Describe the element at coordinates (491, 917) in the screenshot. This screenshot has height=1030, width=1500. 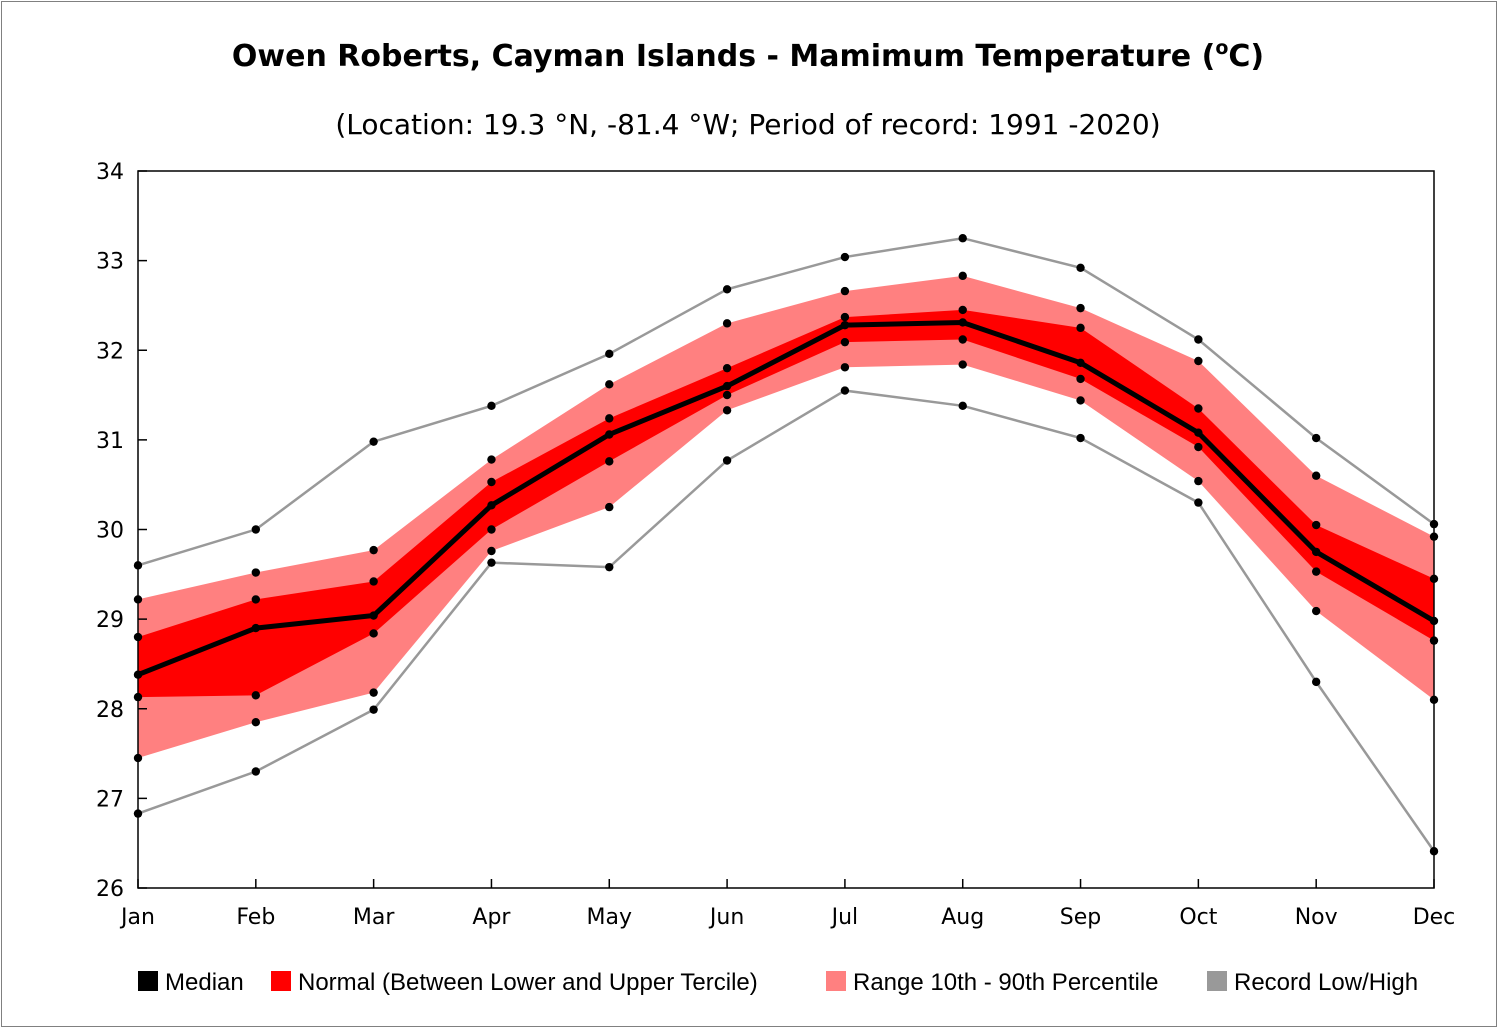
I see `x-tick-label: Apr` at that location.